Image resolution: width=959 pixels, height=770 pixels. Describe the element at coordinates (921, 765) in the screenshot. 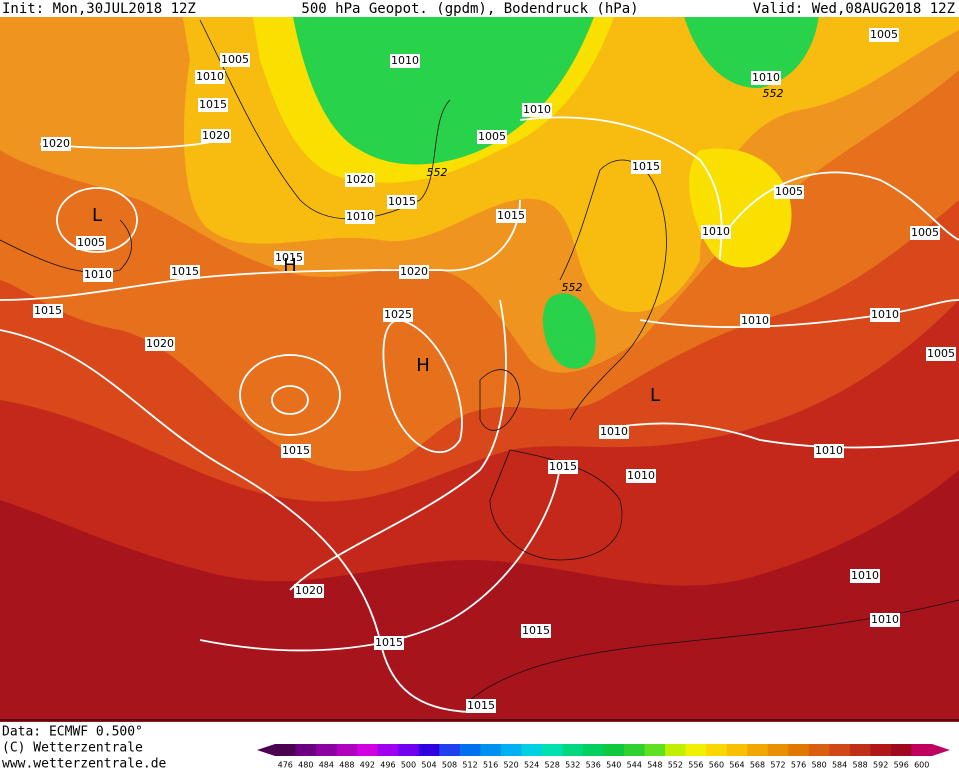

I see `scale-label: 600` at that location.